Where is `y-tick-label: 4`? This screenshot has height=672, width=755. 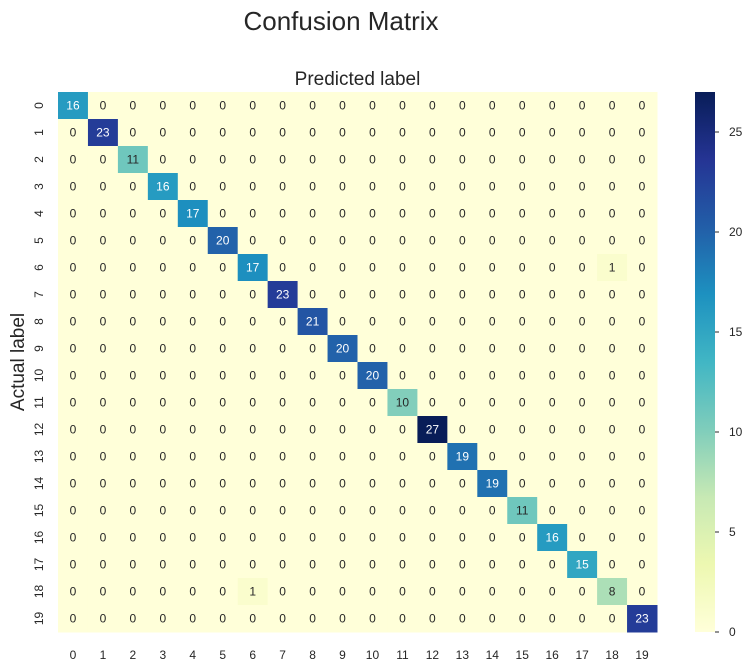 y-tick-label: 4 is located at coordinates (39, 213).